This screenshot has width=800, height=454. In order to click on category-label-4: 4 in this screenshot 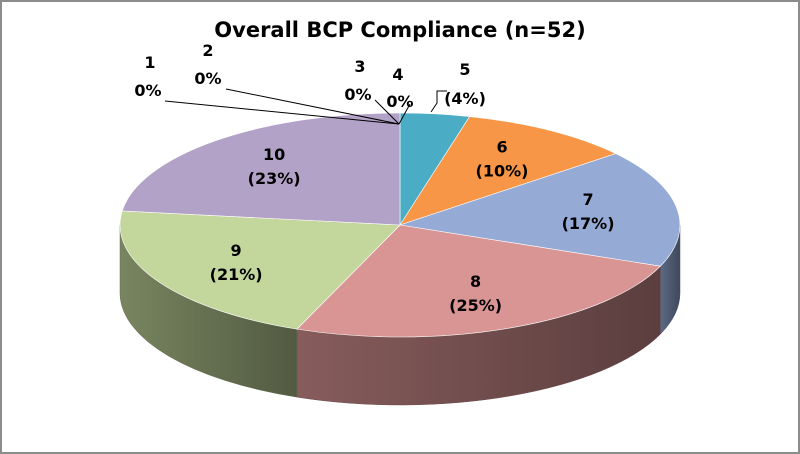, I will do `click(397, 74)`.